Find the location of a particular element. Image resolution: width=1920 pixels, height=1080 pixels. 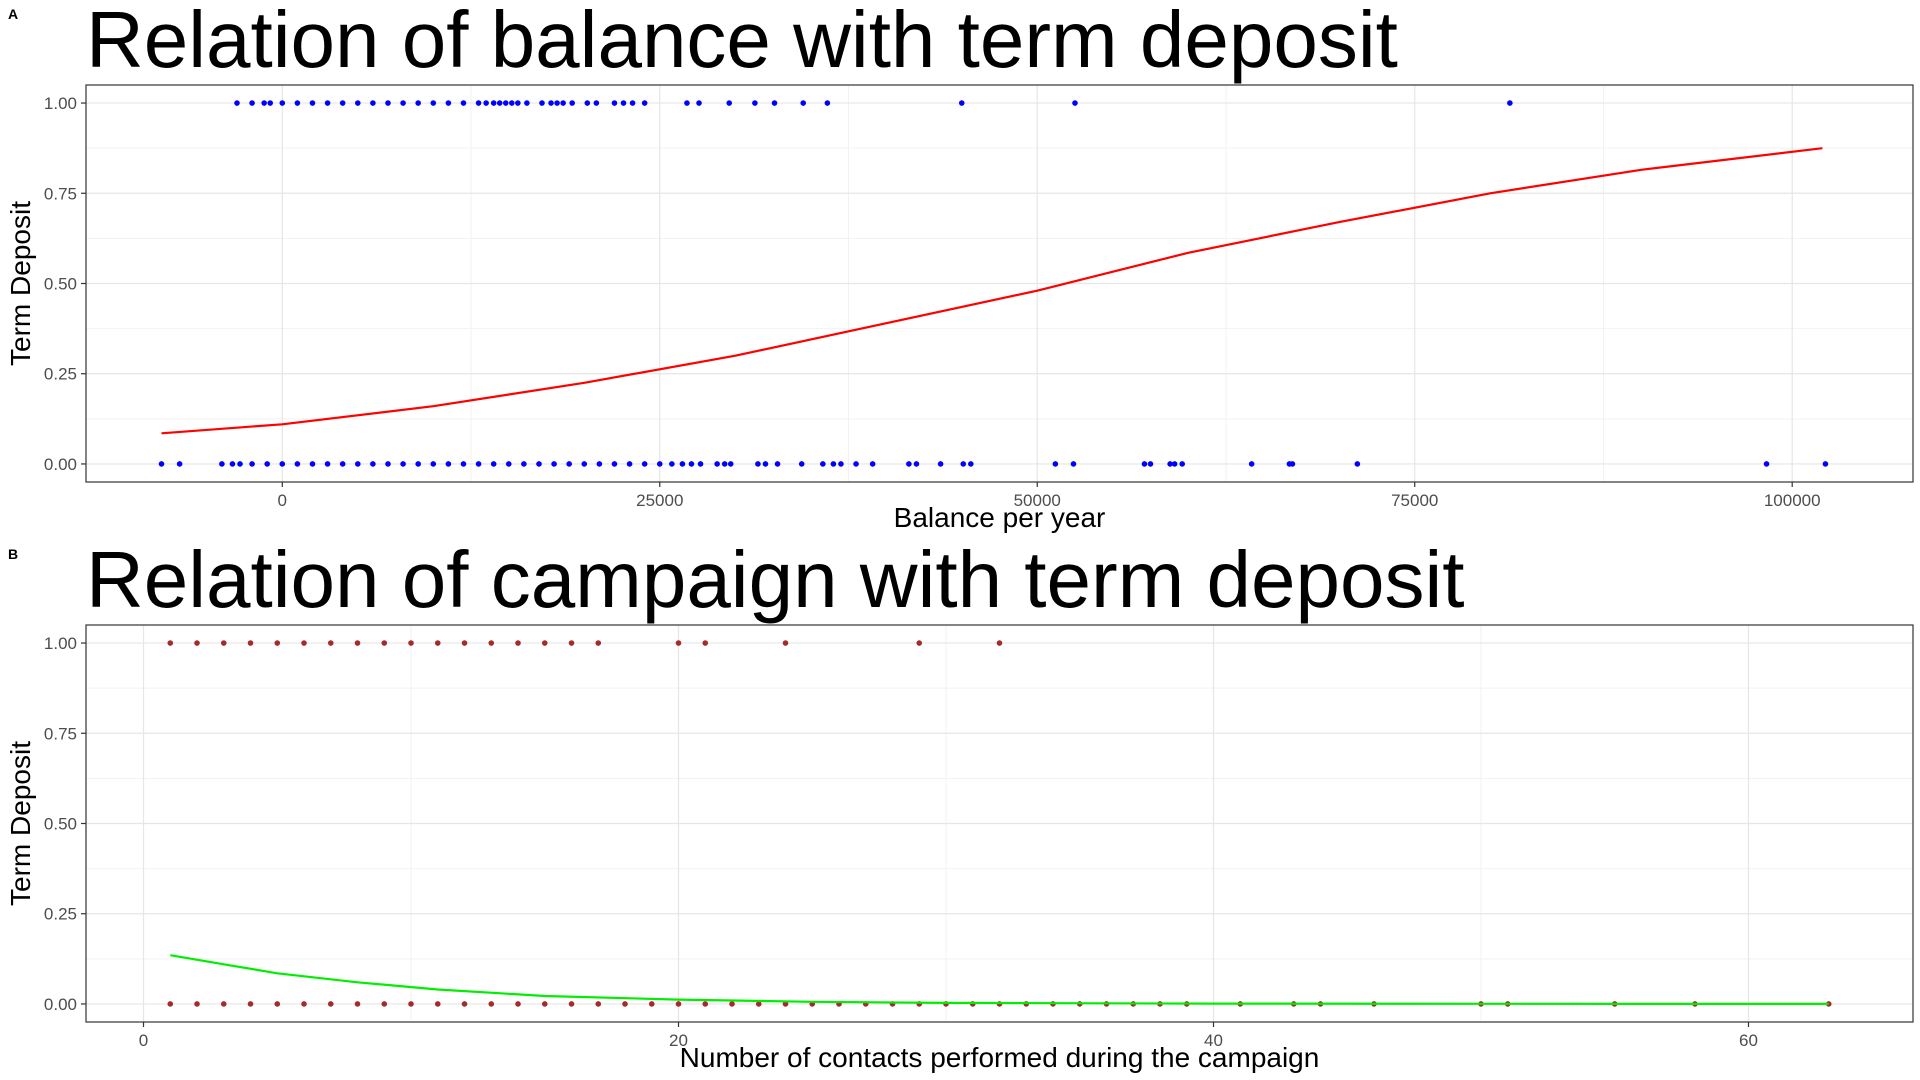

y-tick-label: 0.25 is located at coordinates (60, 914).